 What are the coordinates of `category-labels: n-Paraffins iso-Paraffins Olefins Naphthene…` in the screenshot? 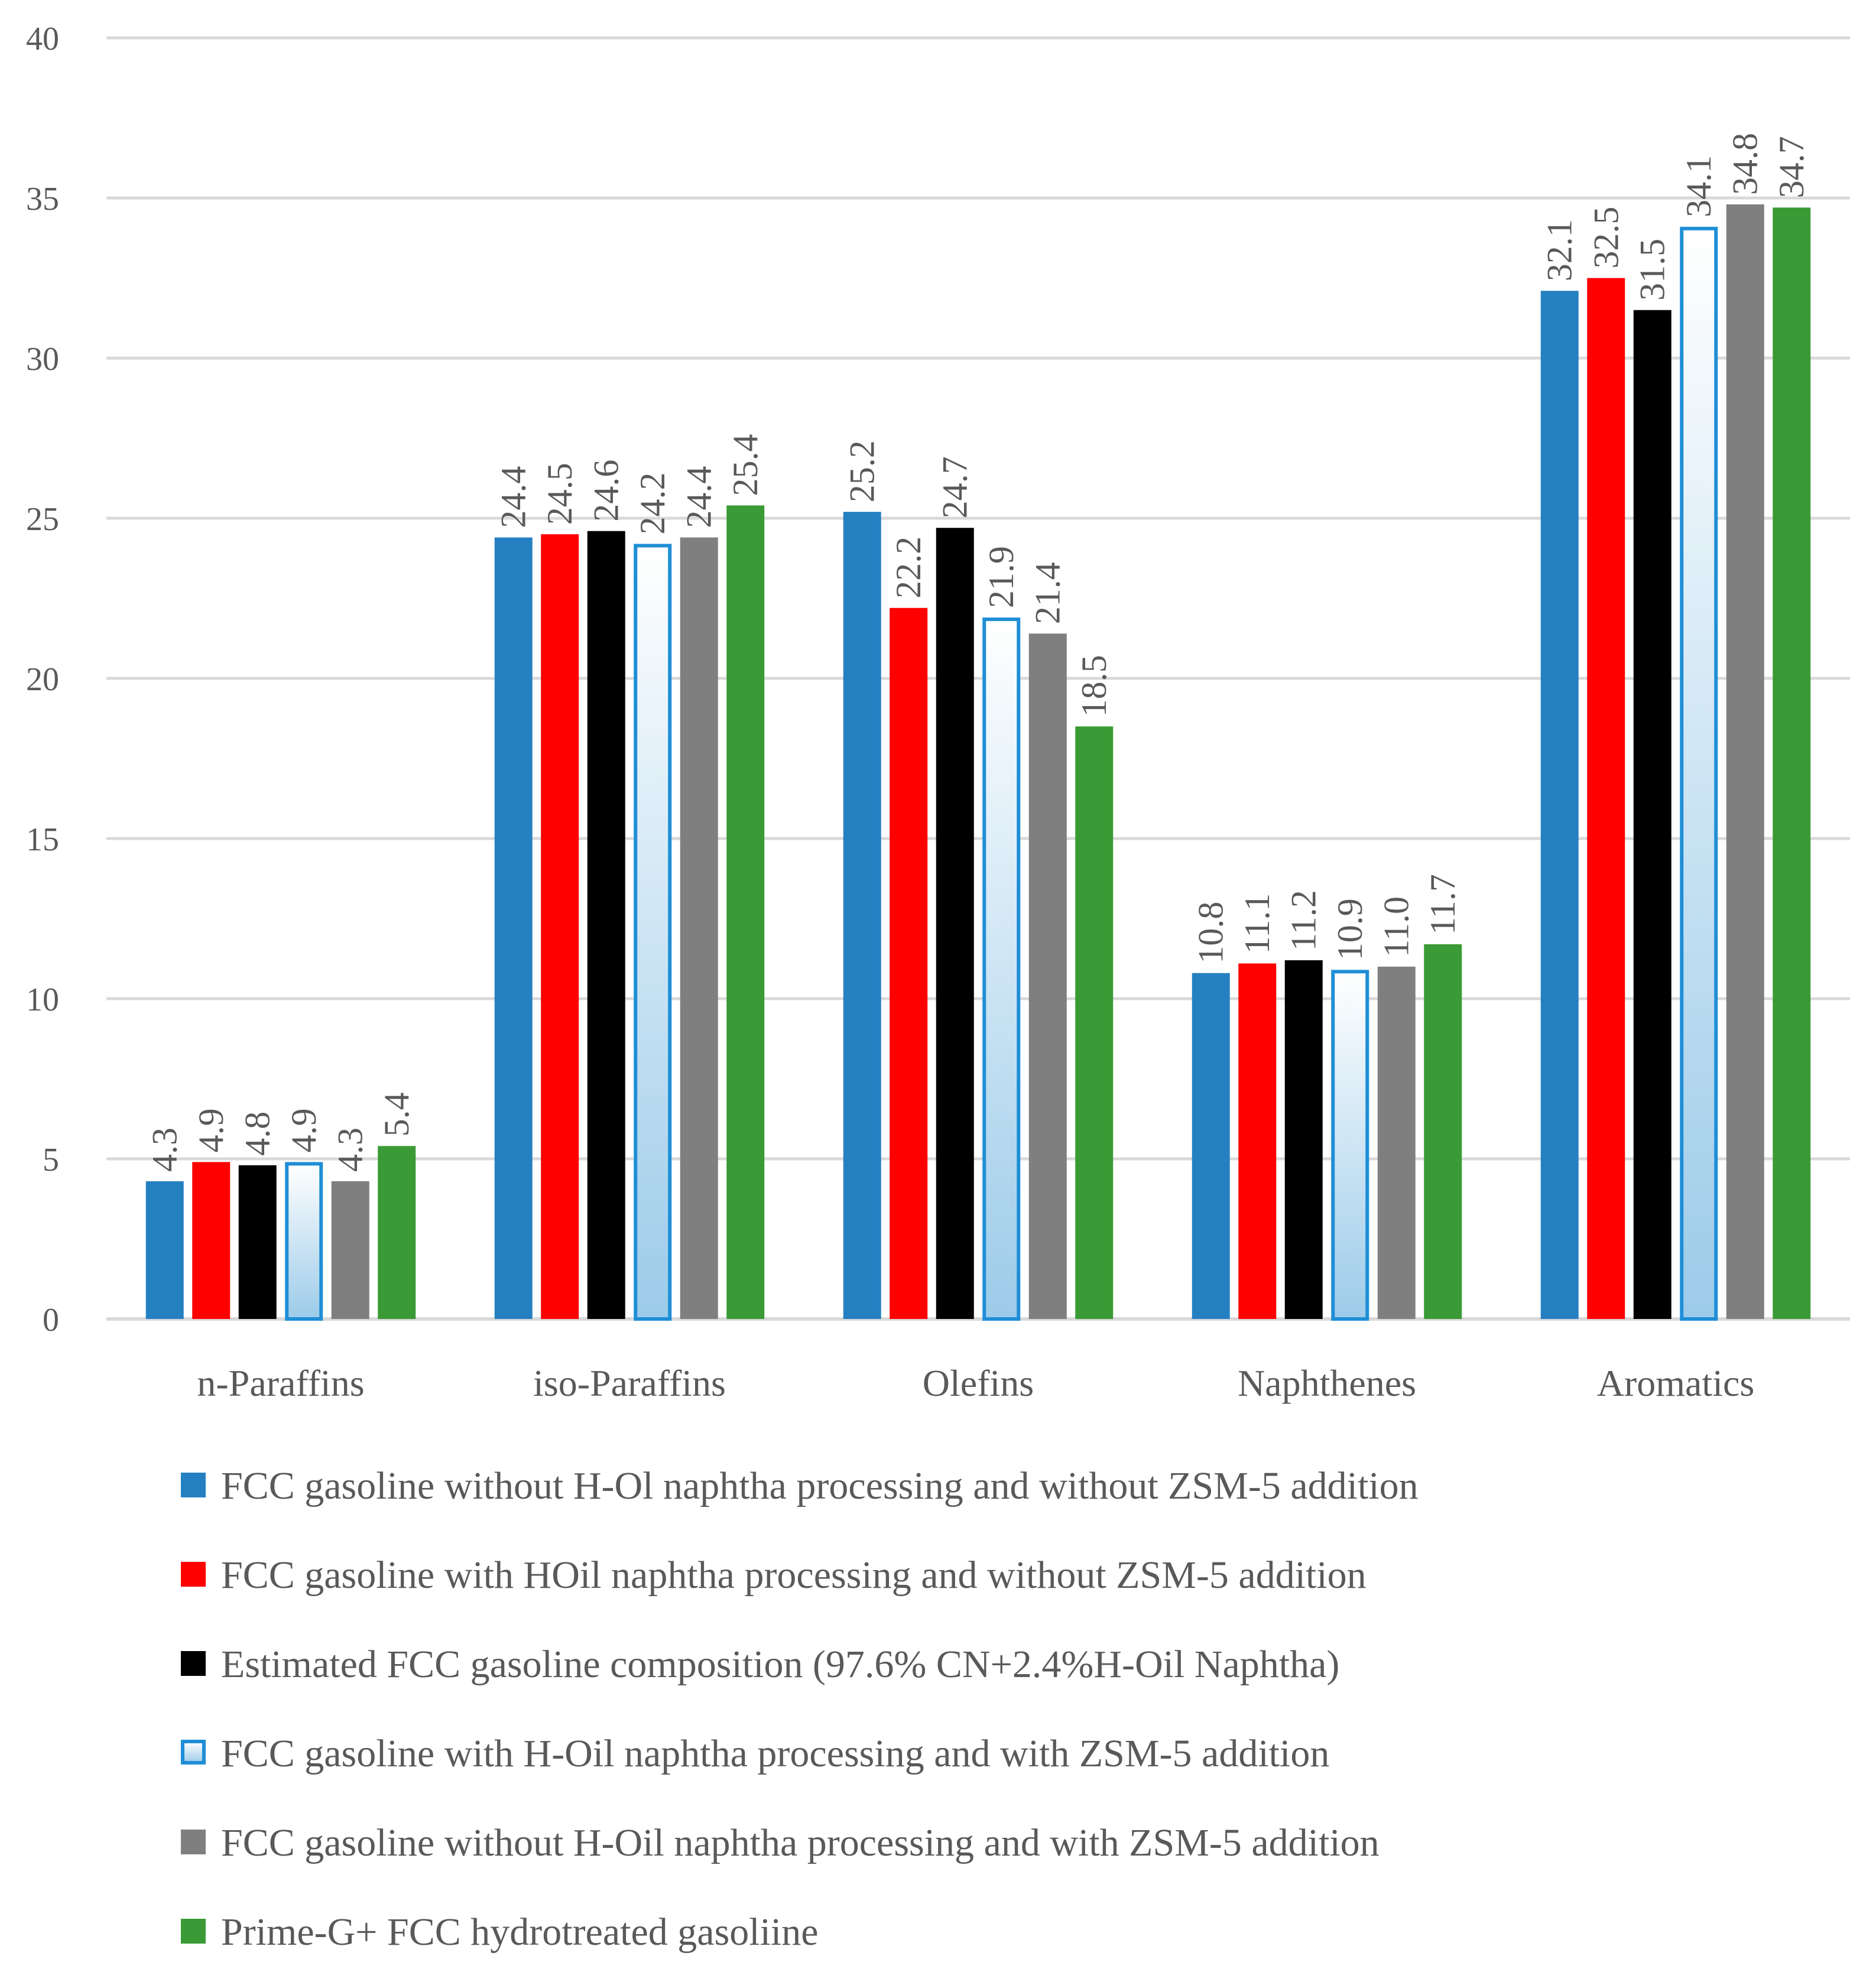 It's located at (975, 1383).